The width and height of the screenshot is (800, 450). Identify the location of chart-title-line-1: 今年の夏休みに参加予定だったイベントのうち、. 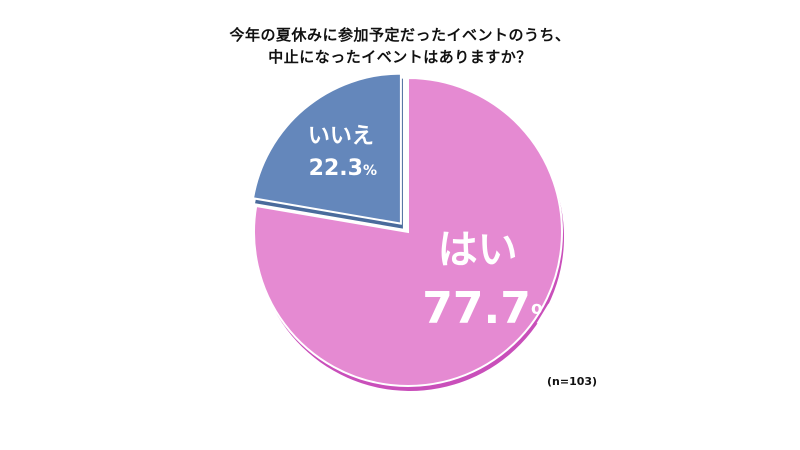
(400, 35).